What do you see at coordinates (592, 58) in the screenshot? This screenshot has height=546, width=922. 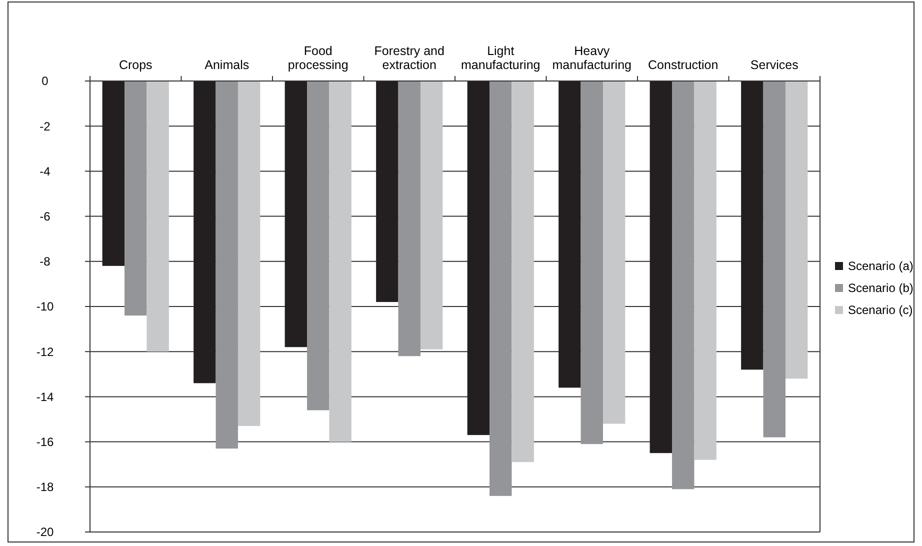 I see `x-tick-label: Heavy manufacturing` at bounding box center [592, 58].